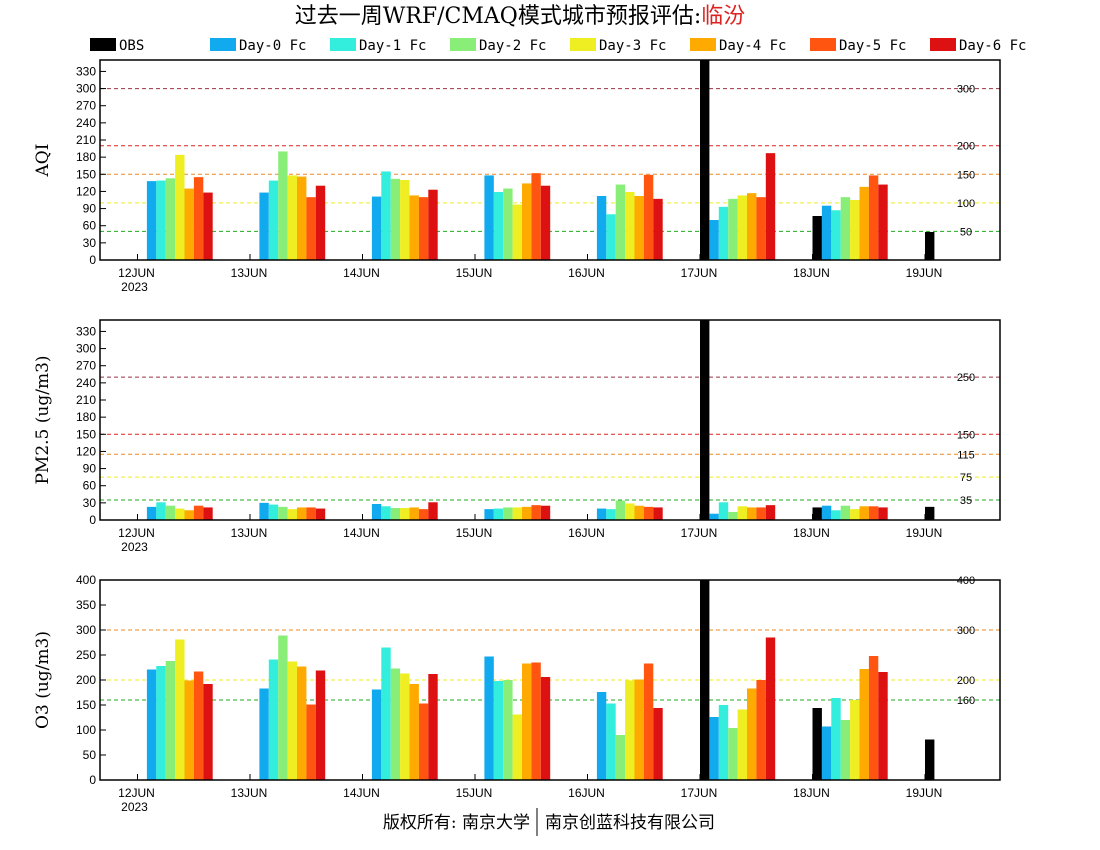 Image resolution: width=1100 pixels, height=850 pixels. Describe the element at coordinates (966, 581) in the screenshot. I see `ref-label-o3-3: 400` at that location.